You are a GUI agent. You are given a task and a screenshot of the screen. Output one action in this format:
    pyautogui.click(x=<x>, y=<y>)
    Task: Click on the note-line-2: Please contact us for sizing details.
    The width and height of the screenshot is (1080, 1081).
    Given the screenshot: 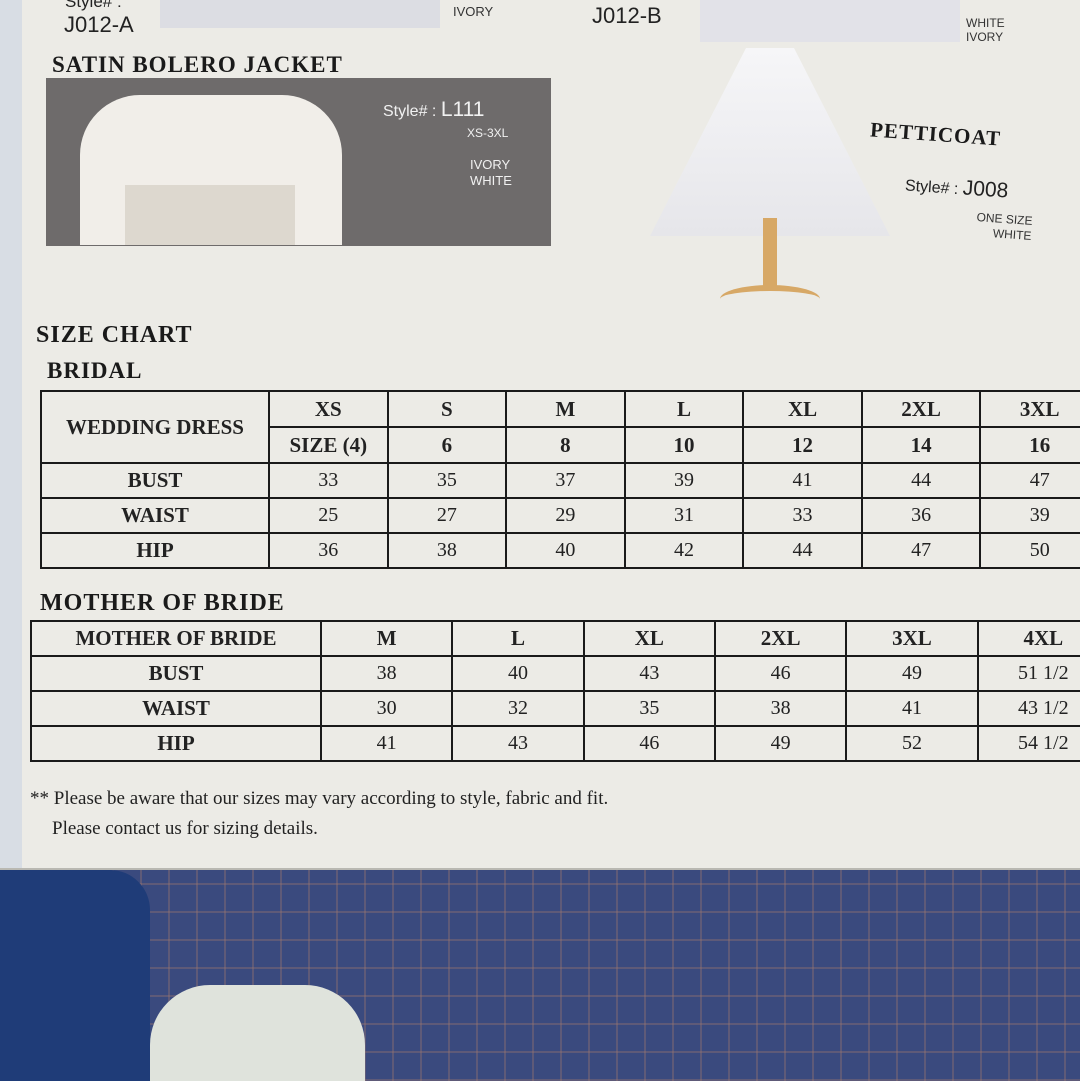 What is the action you would take?
    pyautogui.click(x=185, y=828)
    